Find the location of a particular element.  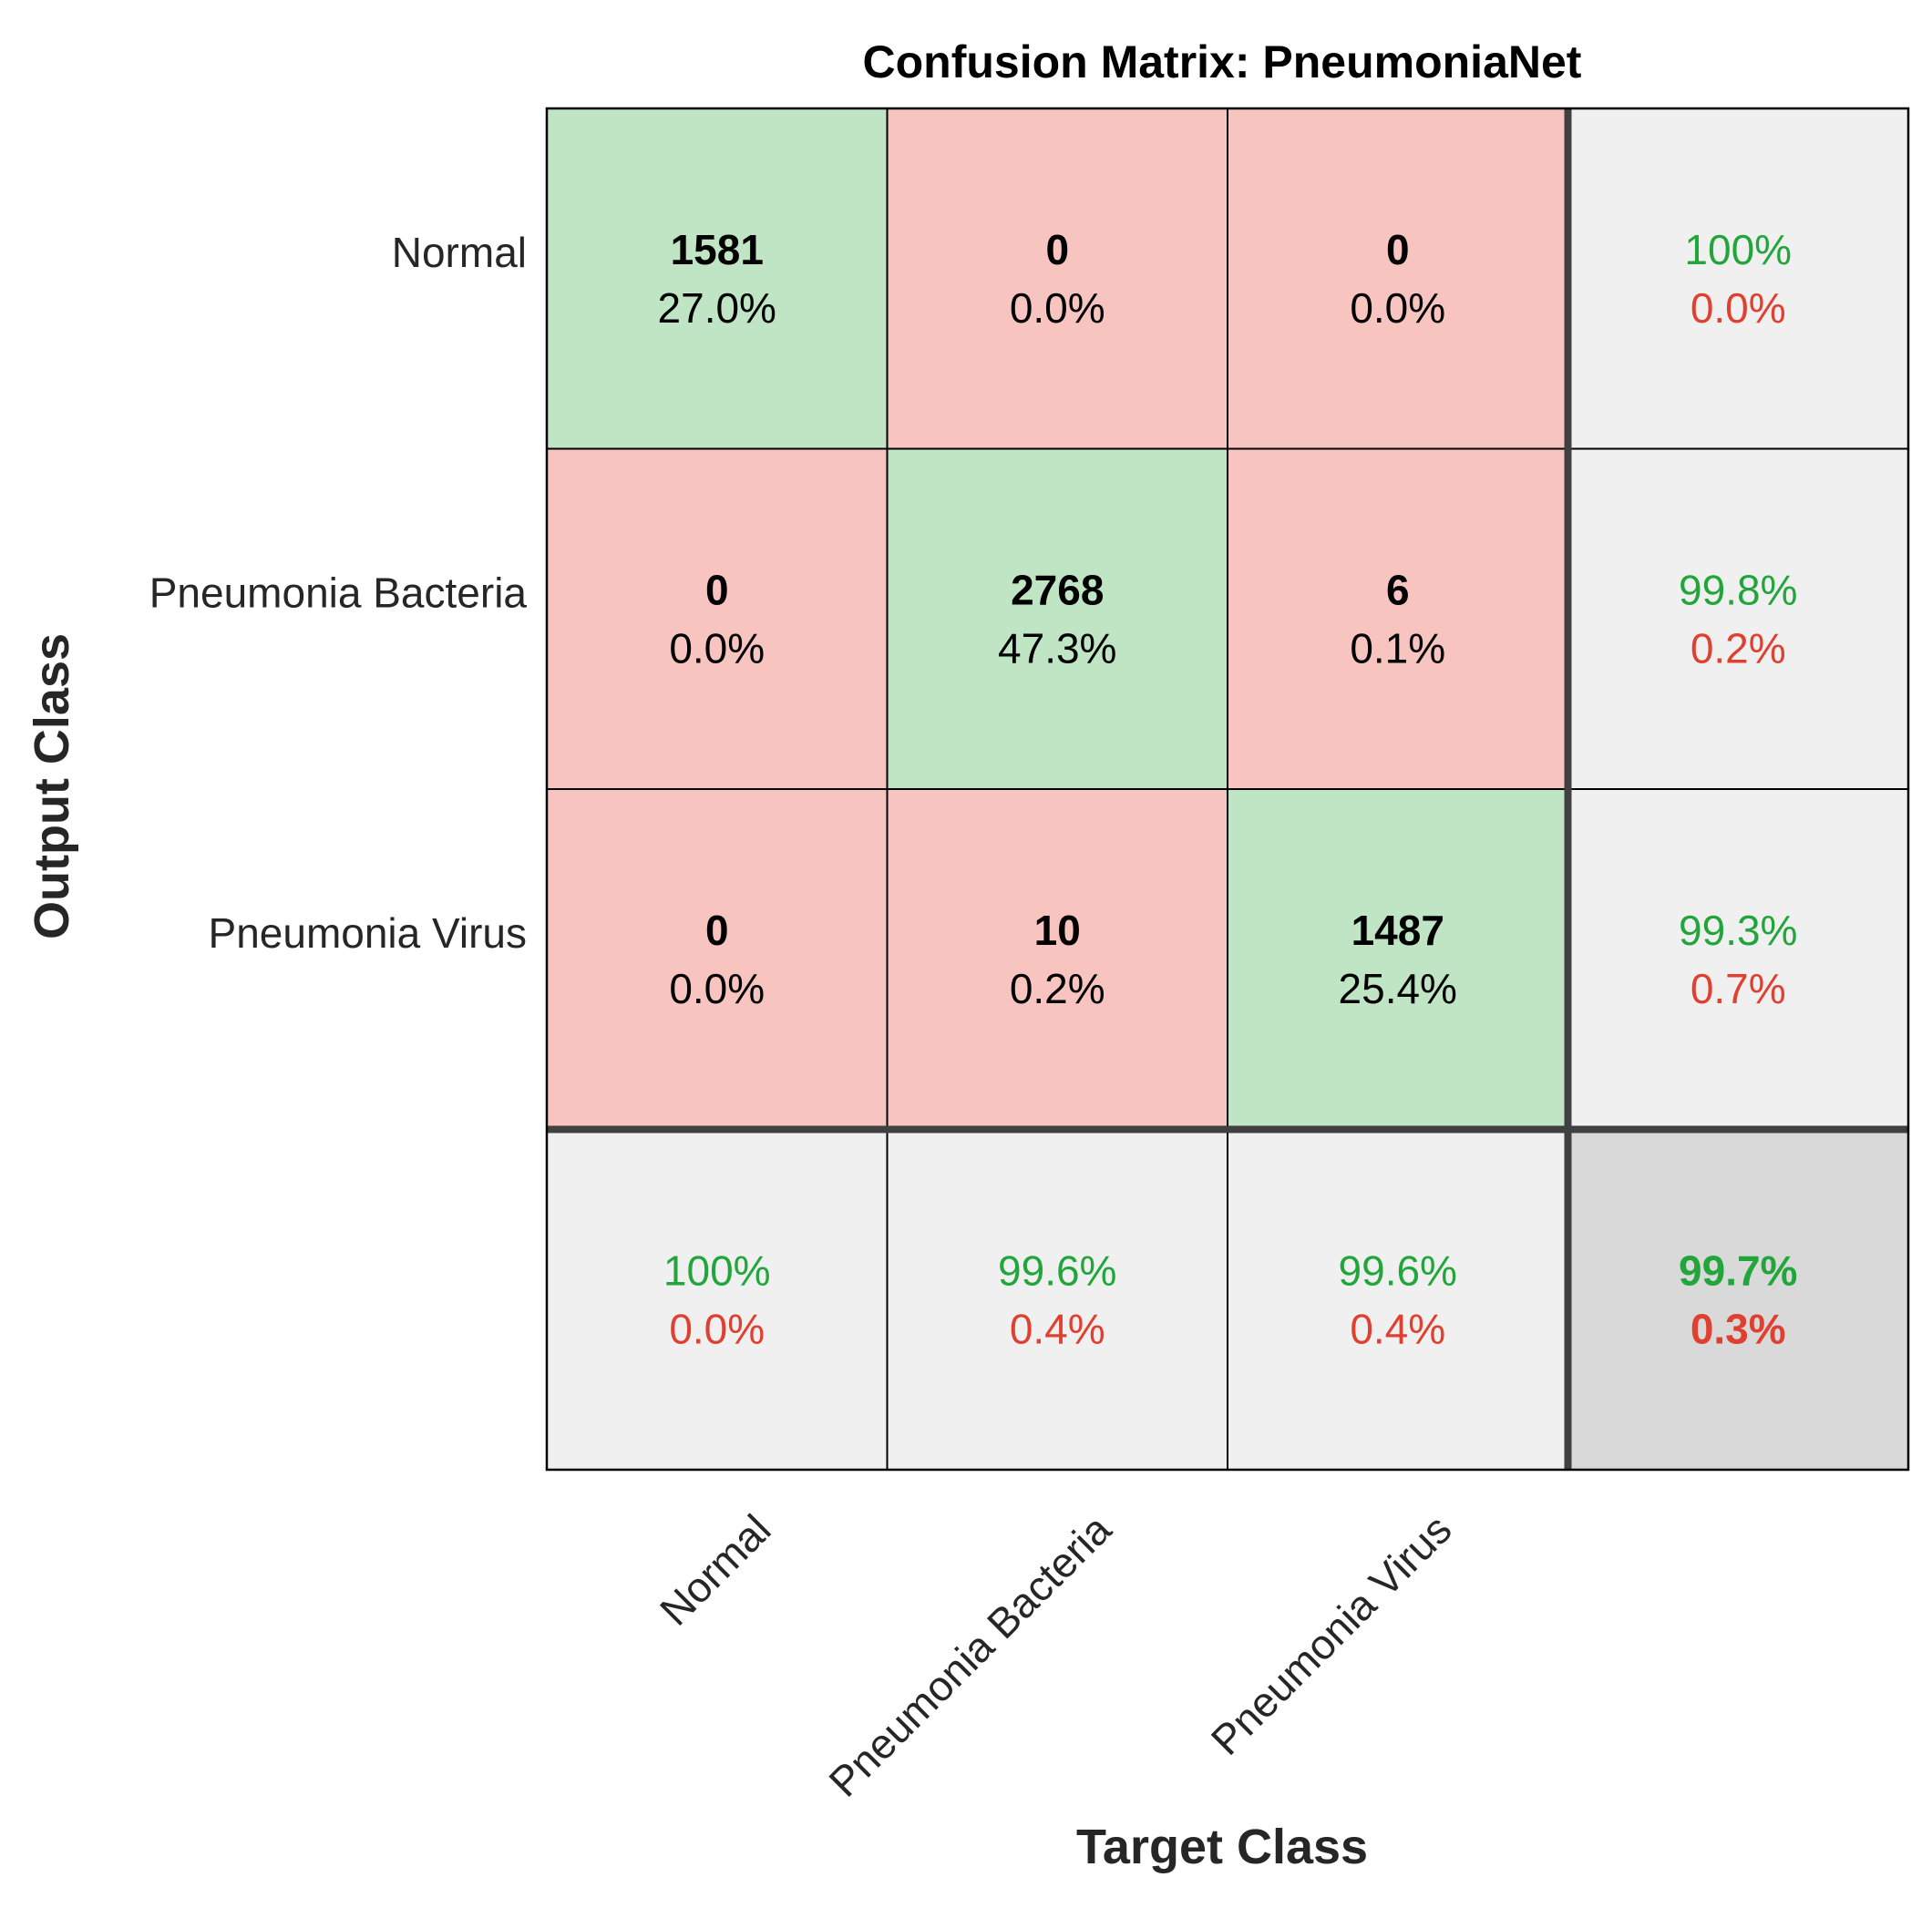

cell-count-2-0: 0 is located at coordinates (717, 931).